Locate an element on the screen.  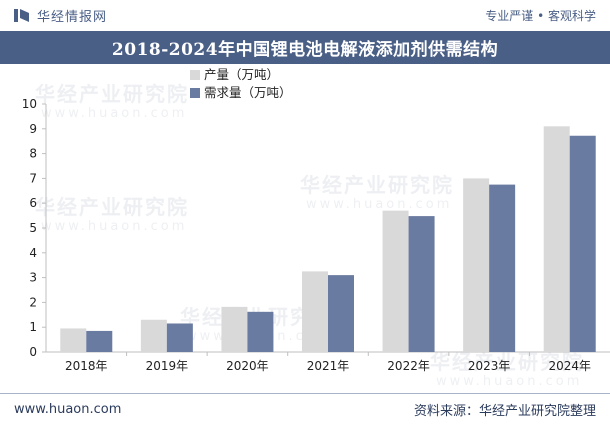
x-tick-label: 2022年 is located at coordinates (408, 366).